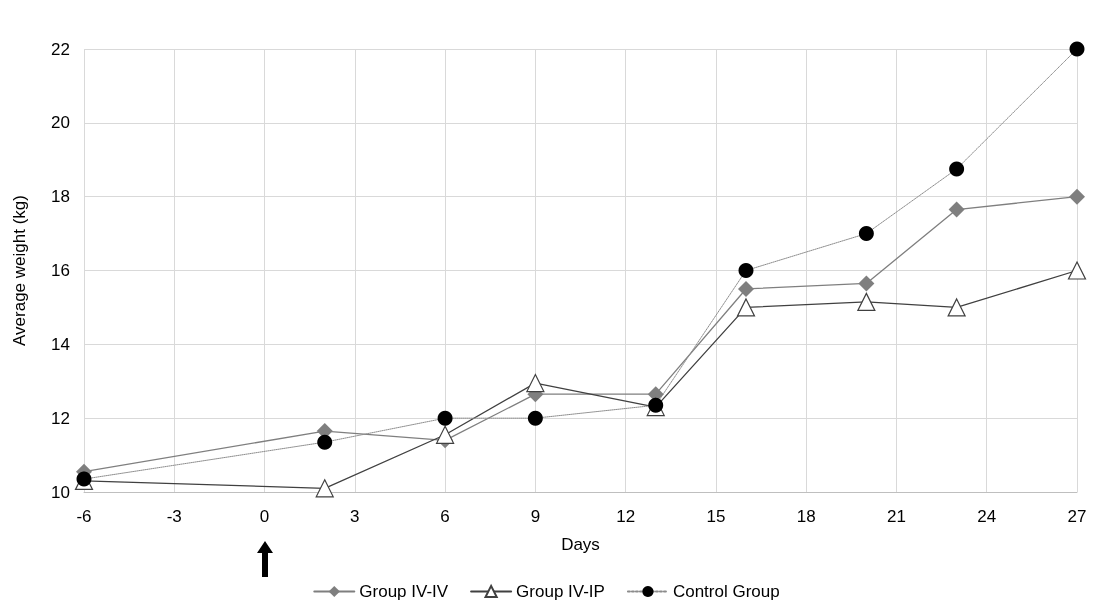 The height and width of the screenshot is (607, 1093). Describe the element at coordinates (60, 270) in the screenshot. I see `y-tick-label: 16` at that location.